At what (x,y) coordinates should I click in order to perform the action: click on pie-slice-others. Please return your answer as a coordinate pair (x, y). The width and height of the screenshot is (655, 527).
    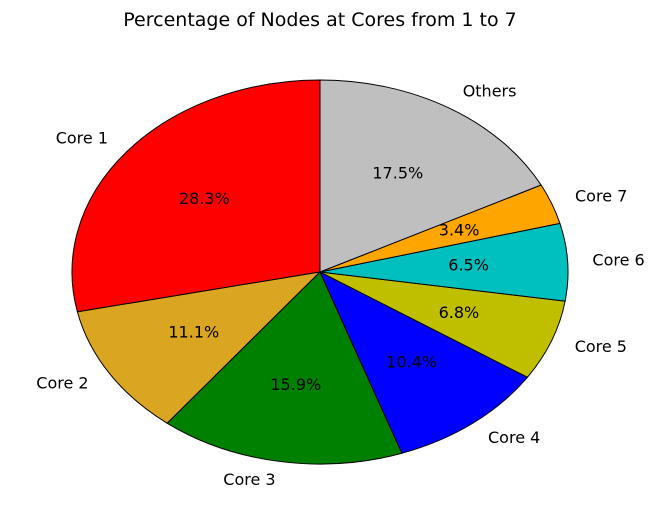
    Looking at the image, I should click on (430, 176).